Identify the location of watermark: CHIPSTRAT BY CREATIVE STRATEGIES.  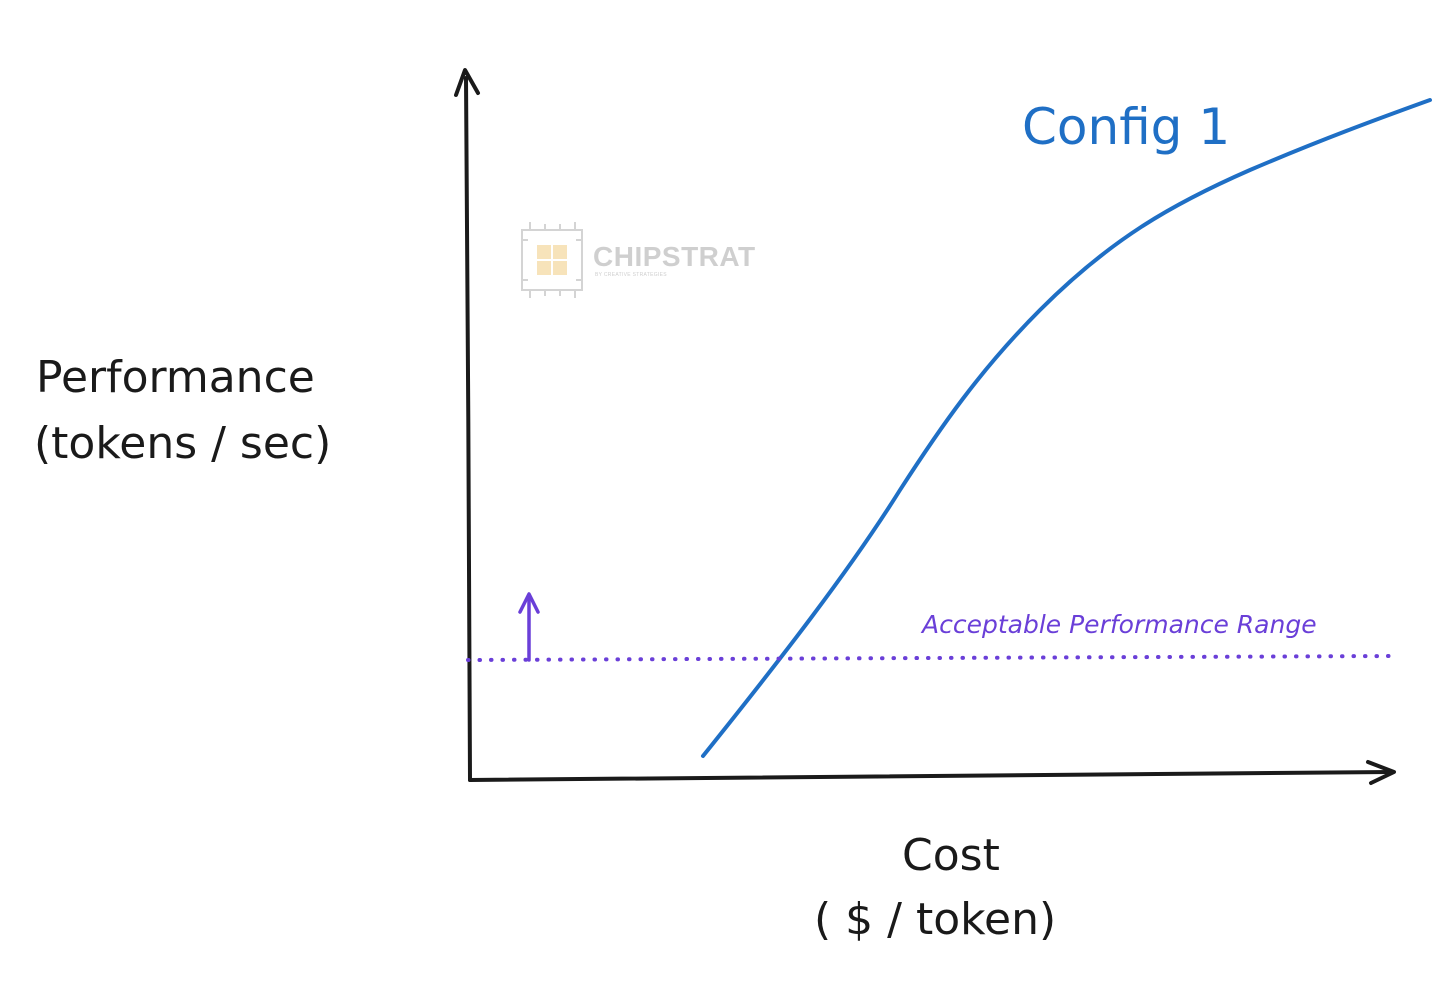
(638, 260).